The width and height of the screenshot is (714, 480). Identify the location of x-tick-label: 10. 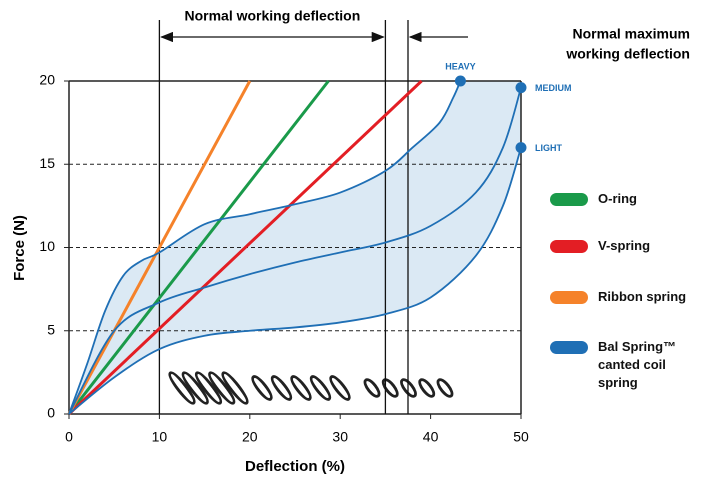
(160, 437).